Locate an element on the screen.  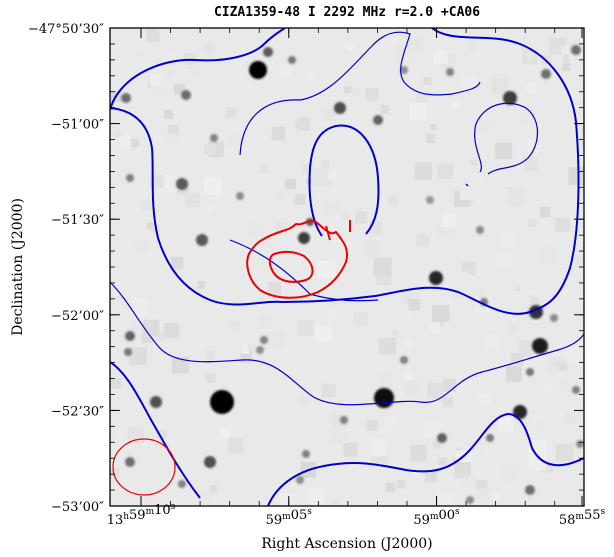
beam-ellipse is located at coordinates (144, 467).